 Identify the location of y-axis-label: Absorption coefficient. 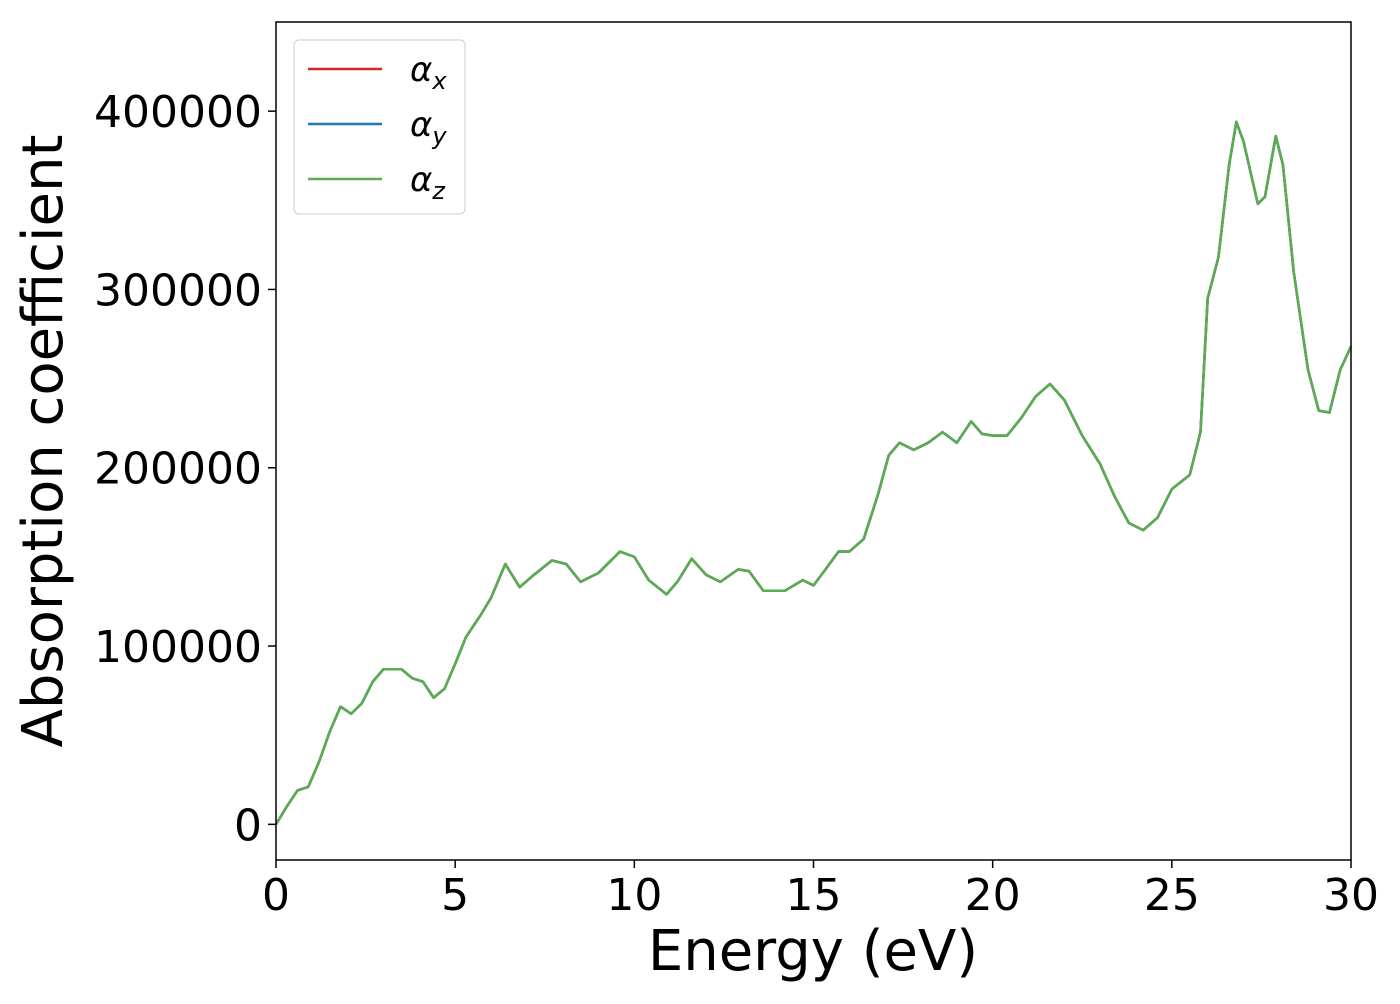
(43, 441).